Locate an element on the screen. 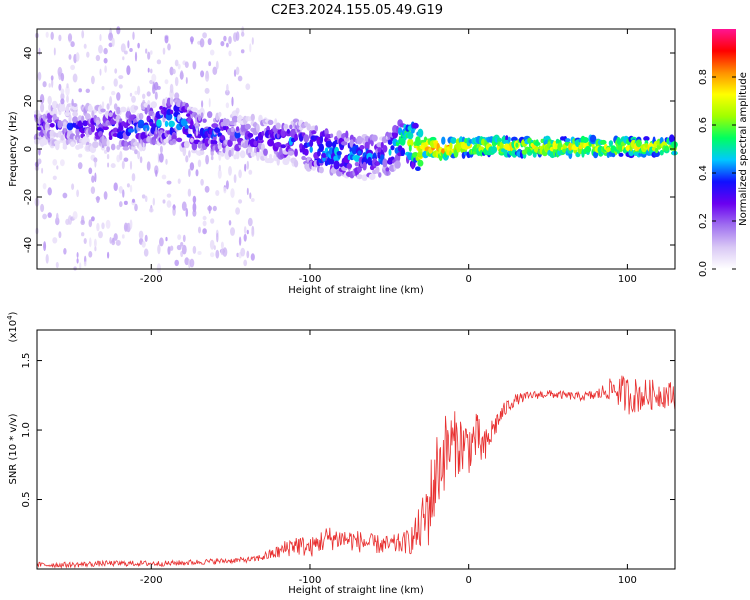  x-tick-label: -200 is located at coordinates (151, 279).